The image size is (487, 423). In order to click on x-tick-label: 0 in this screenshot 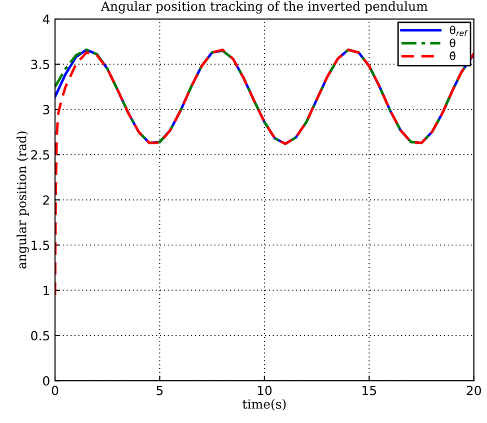, I will do `click(55, 391)`.